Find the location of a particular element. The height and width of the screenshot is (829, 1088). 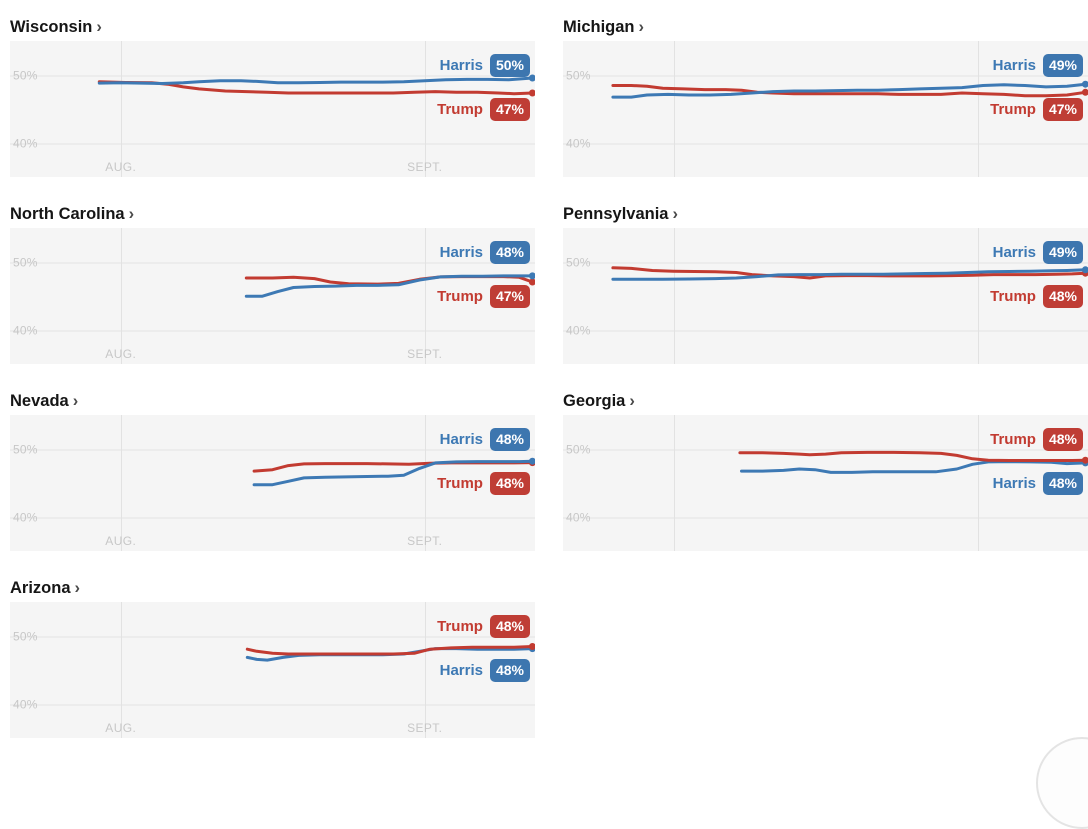

state-link-nevada: Nevada › is located at coordinates (44, 401).